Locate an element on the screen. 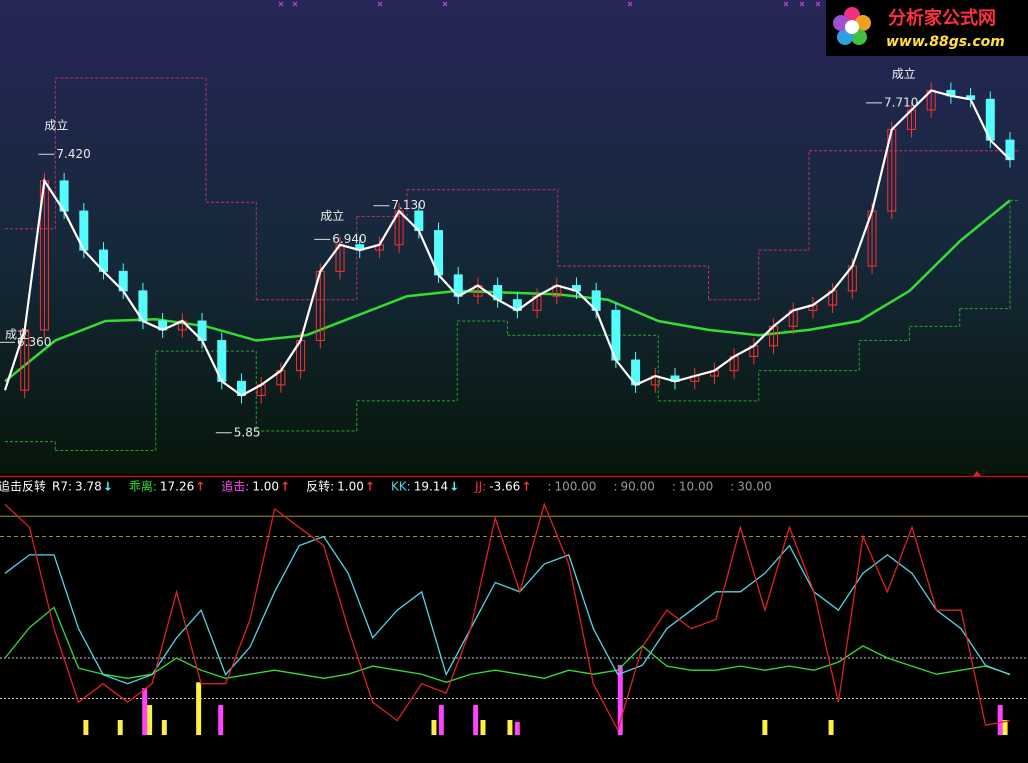 The image size is (1028, 763). legend-value: 90.00 is located at coordinates (637, 487).